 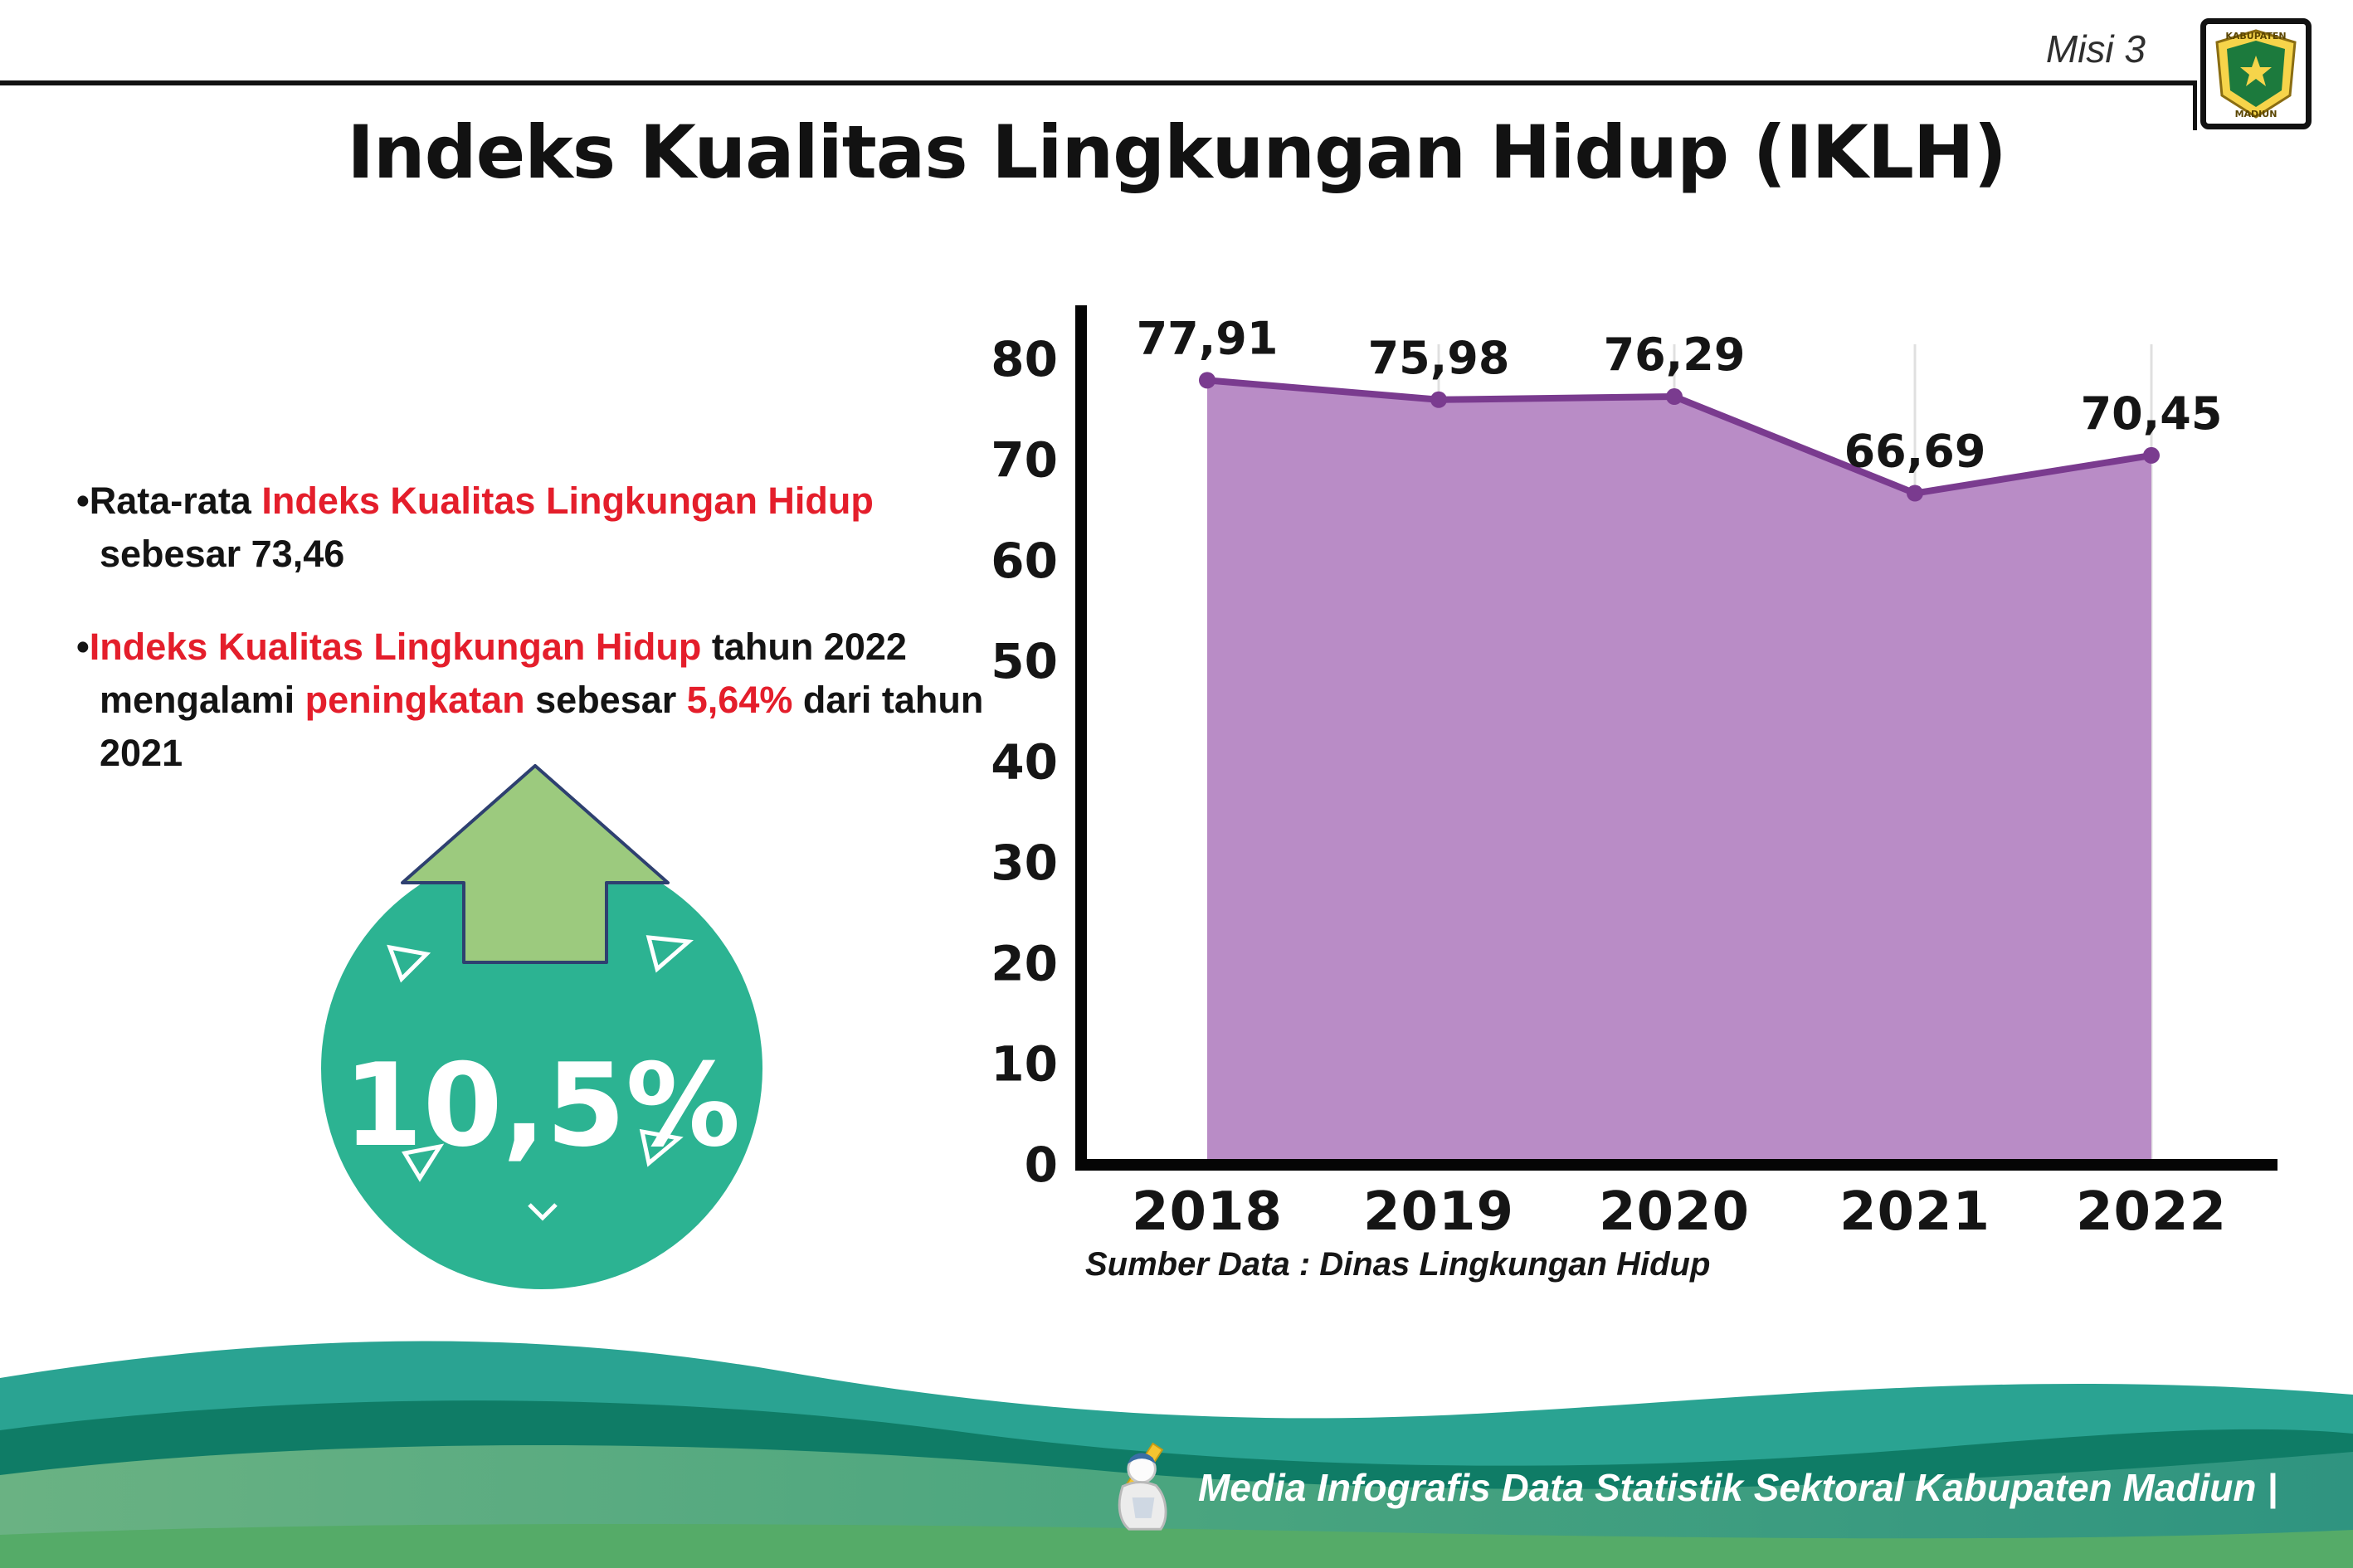 I want to click on value-label: 66,69, so click(x=1915, y=452).